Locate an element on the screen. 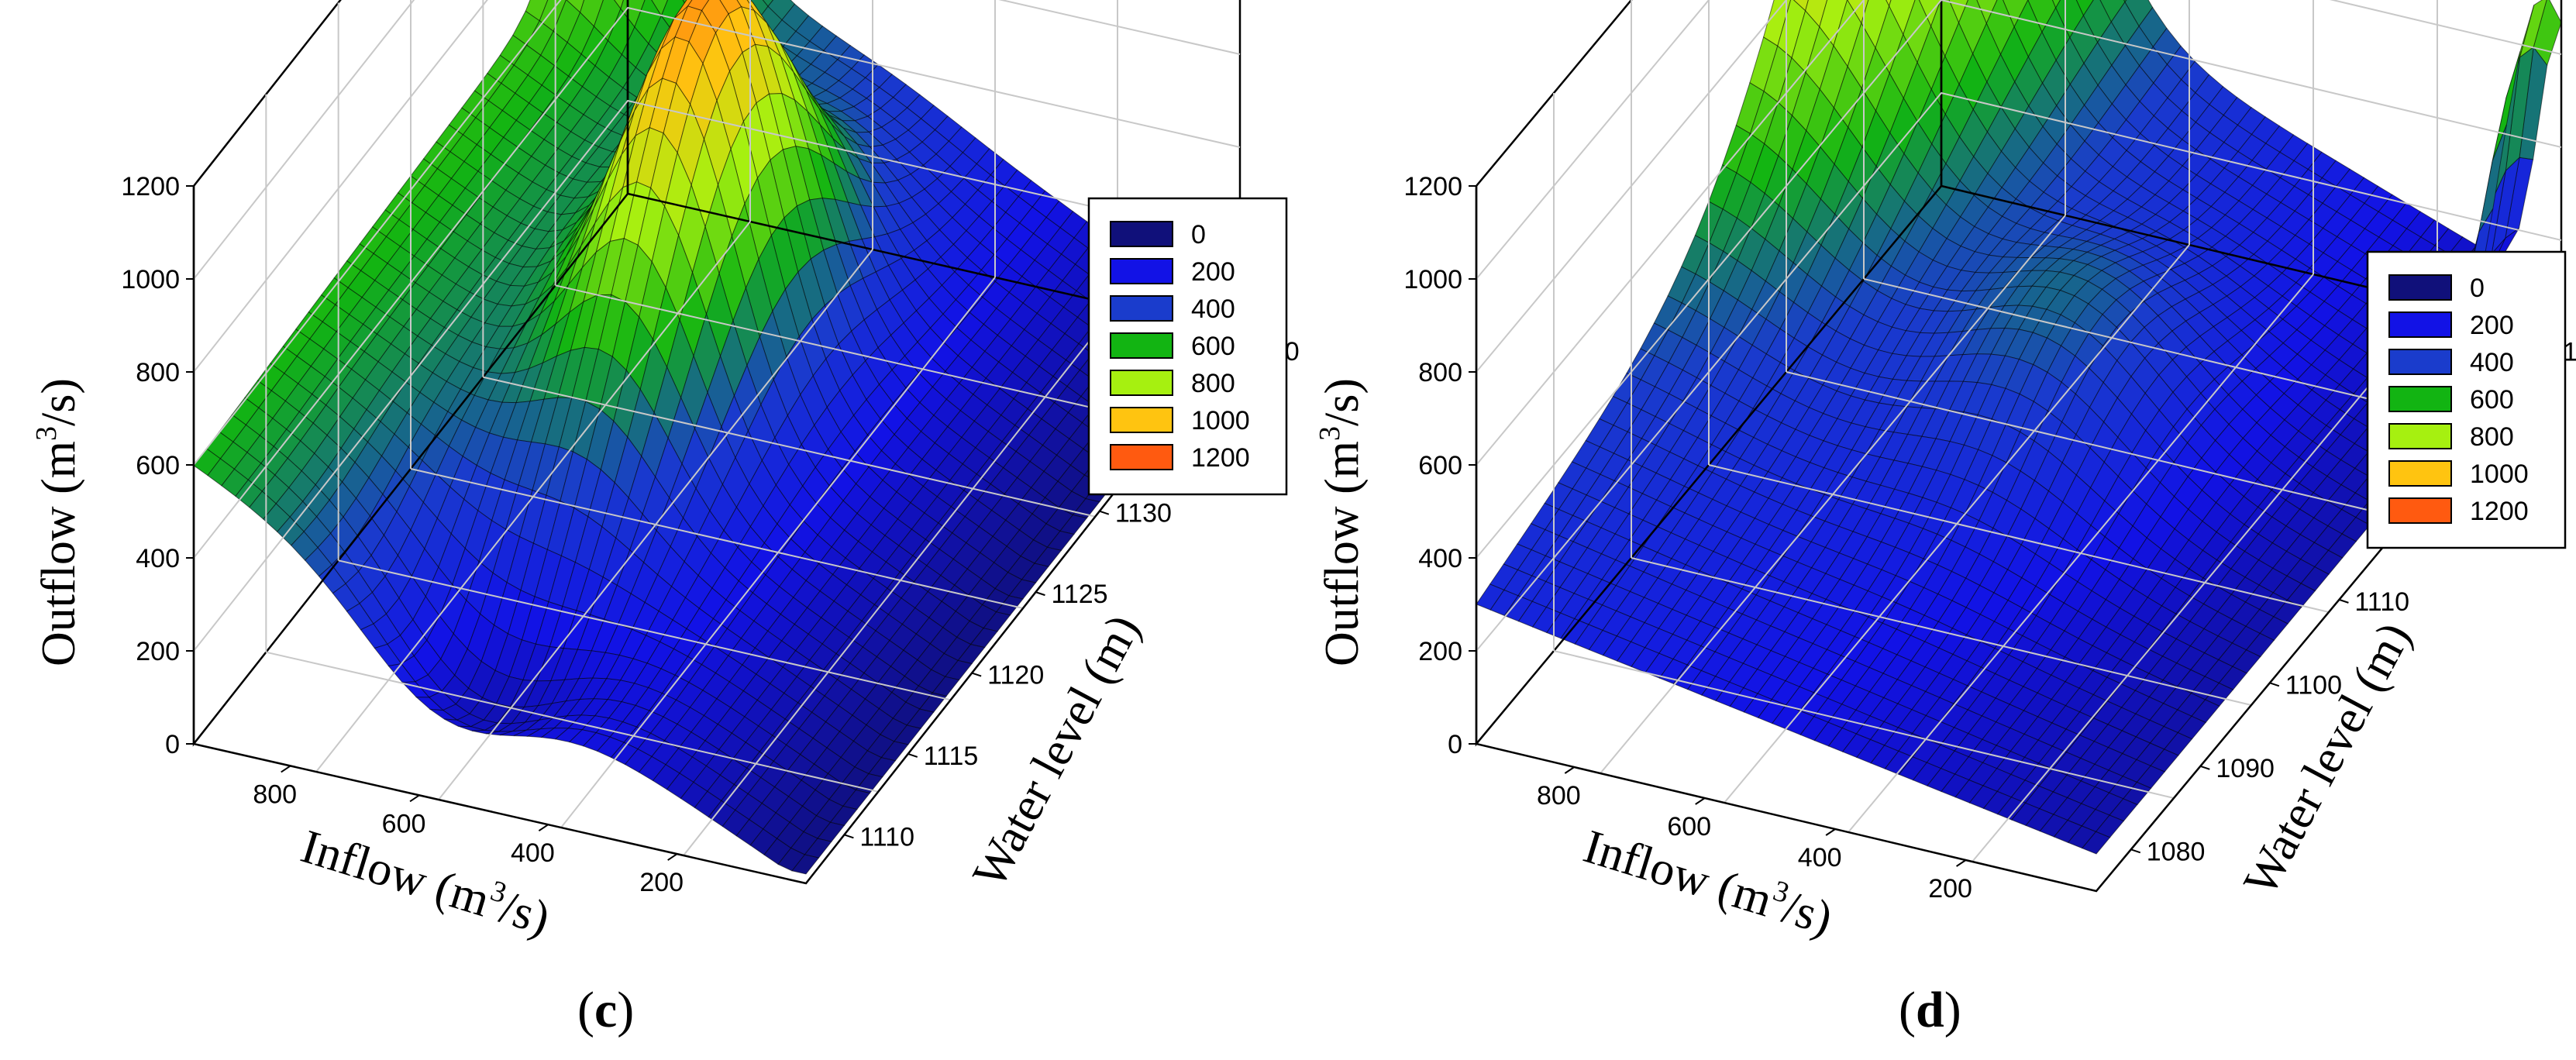 The image size is (2576, 1060). c-z-tick-label: 600 is located at coordinates (158, 465).